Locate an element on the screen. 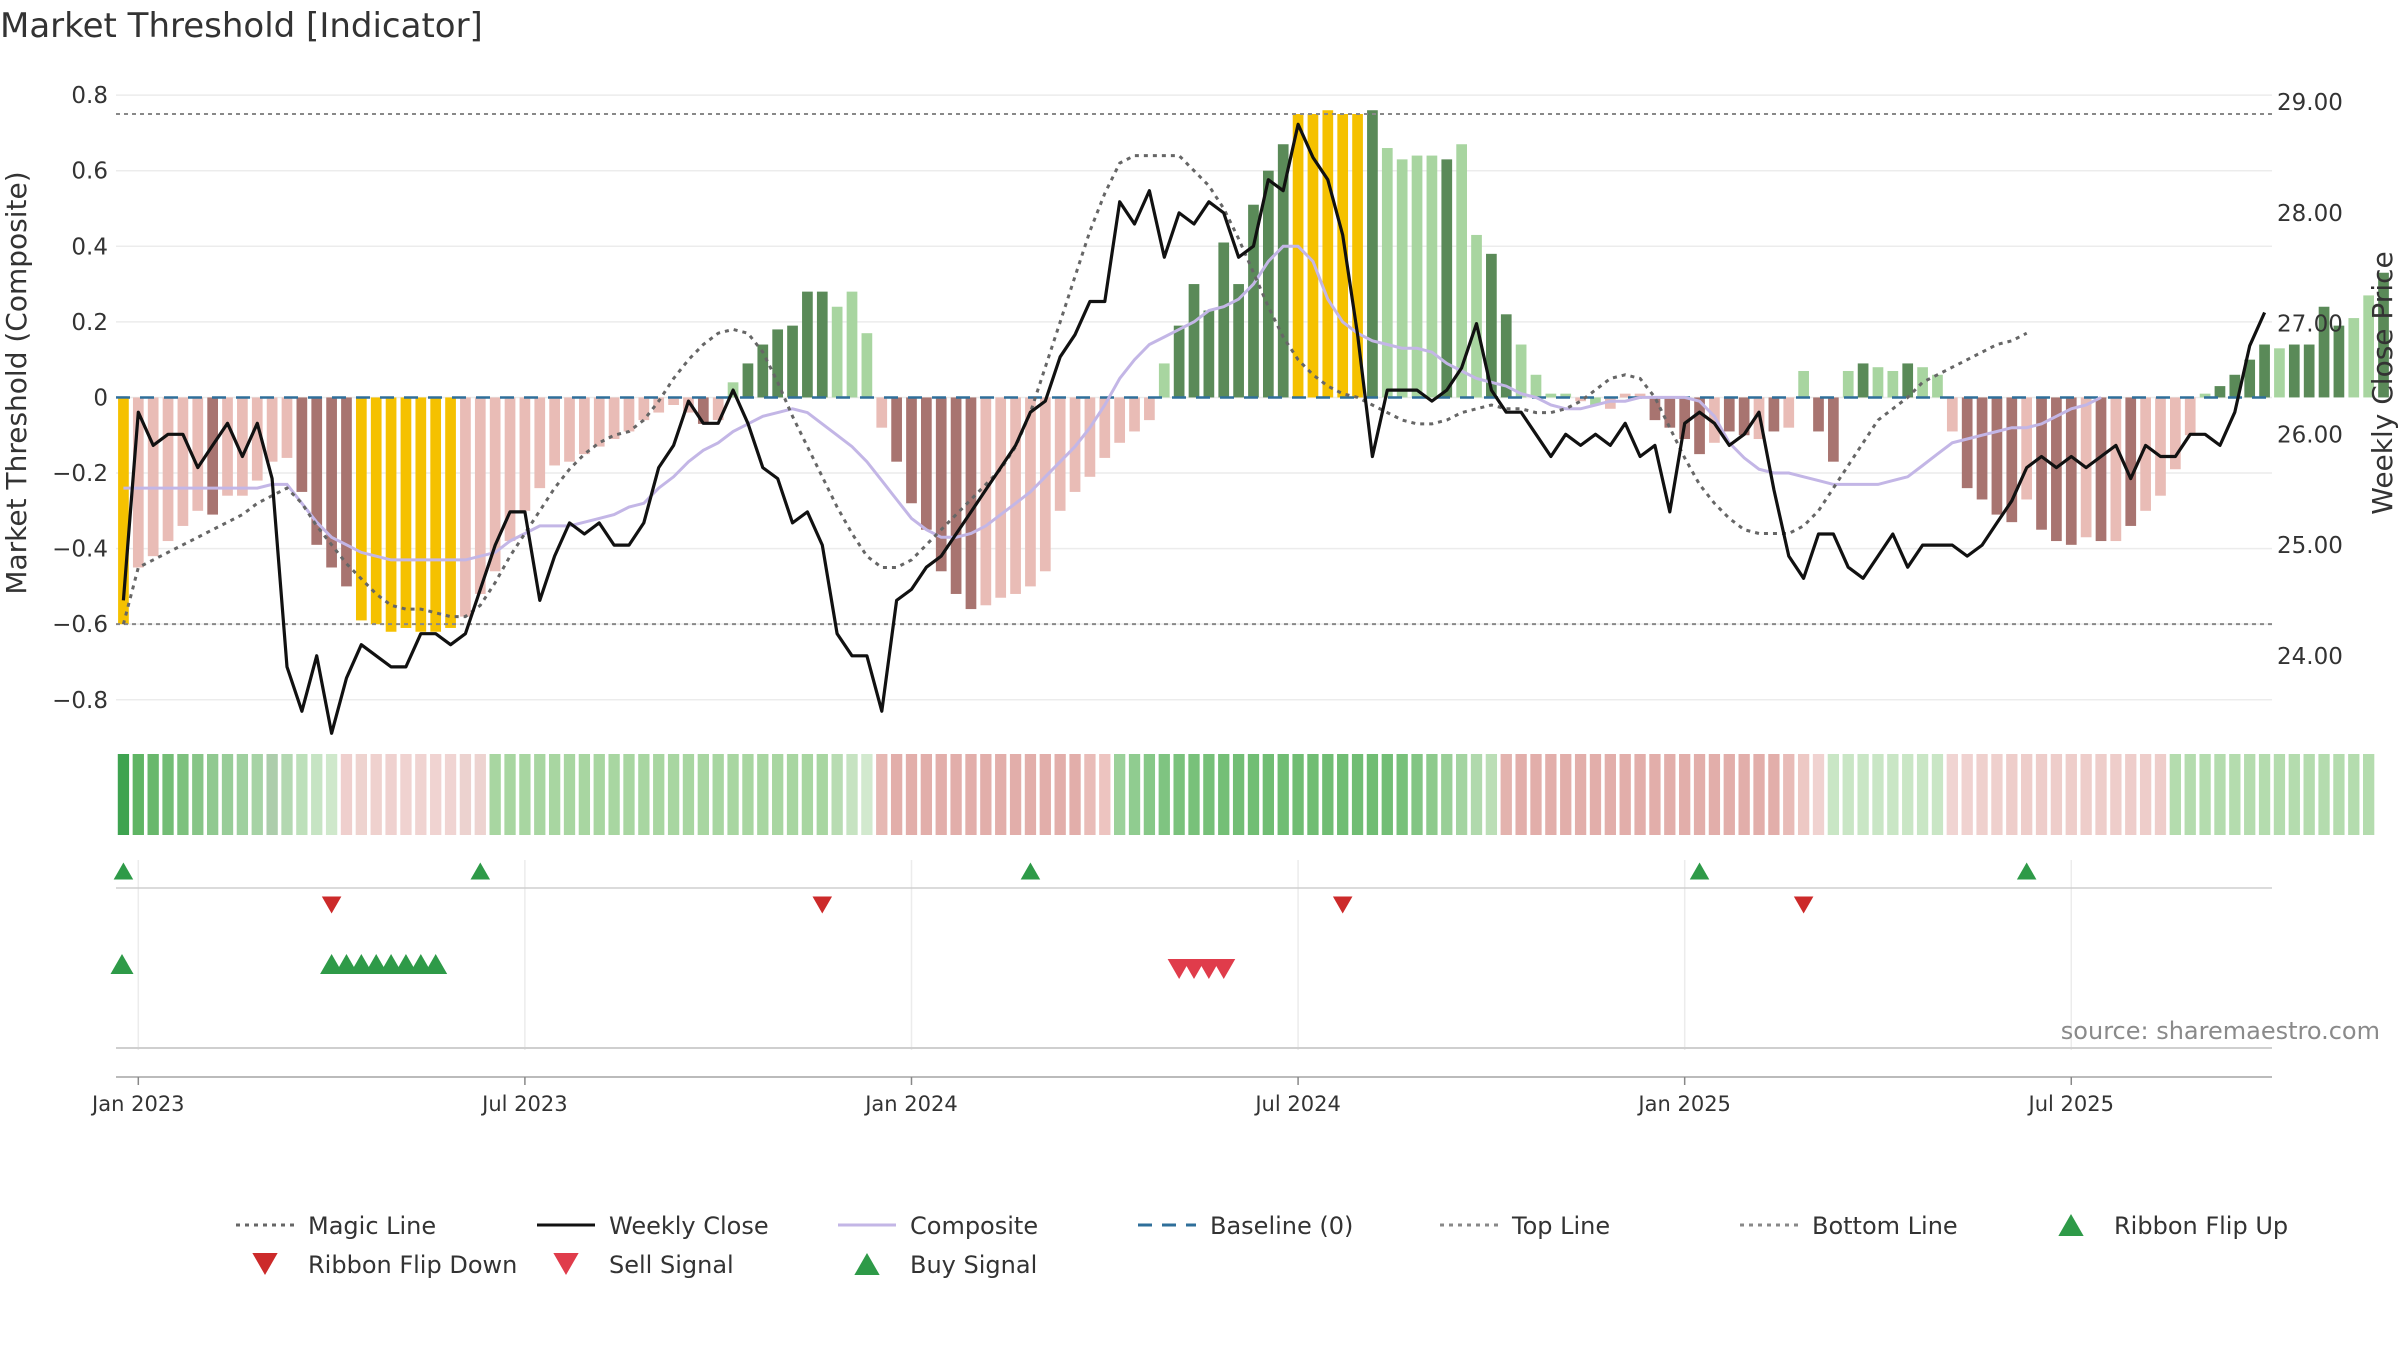  date-tick-label: Jan 2024 is located at coordinates (910, 1104).